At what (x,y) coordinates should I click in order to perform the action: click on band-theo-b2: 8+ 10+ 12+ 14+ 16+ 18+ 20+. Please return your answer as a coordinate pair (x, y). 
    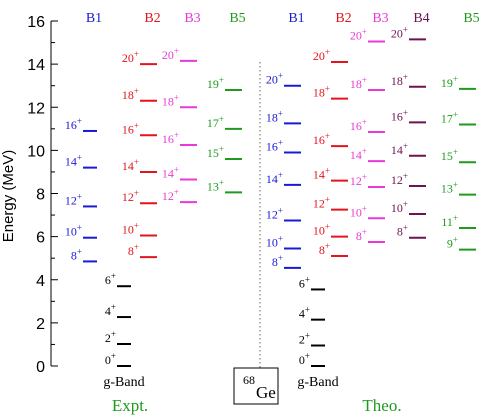
    Looking at the image, I should click on (330, 152).